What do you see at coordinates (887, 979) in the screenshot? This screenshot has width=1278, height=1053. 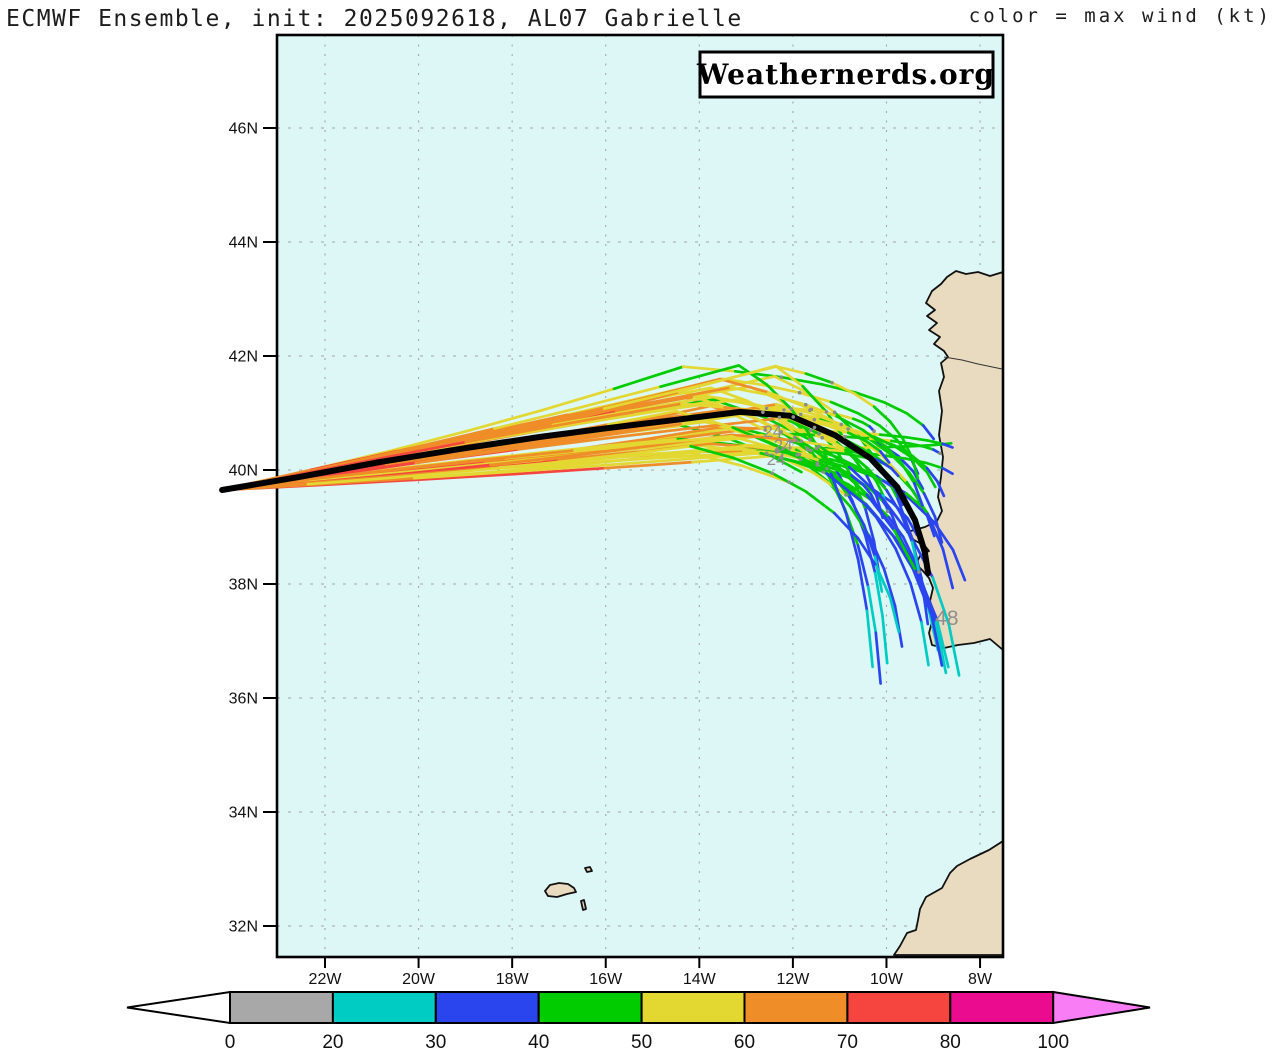 I see `lon-tick-label: 10W` at bounding box center [887, 979].